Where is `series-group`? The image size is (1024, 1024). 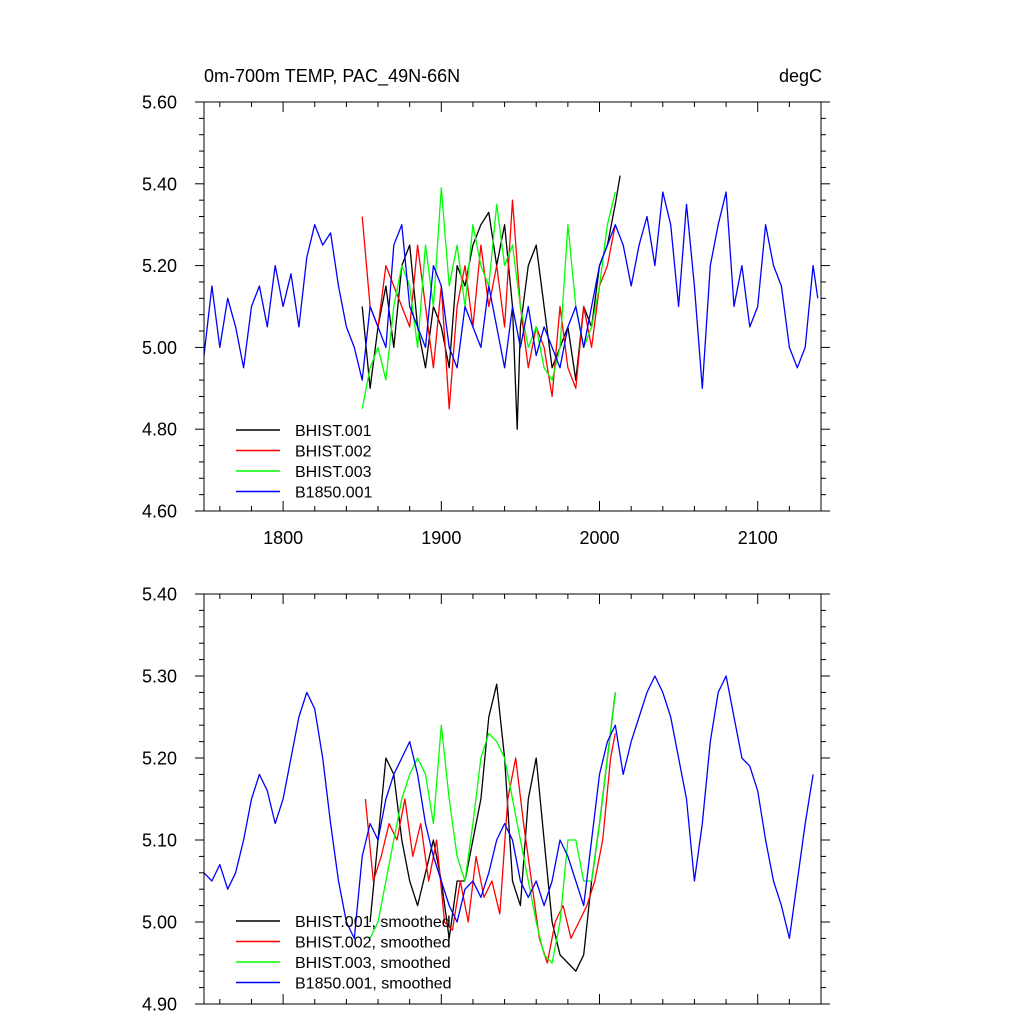
series-group is located at coordinates (511, 302).